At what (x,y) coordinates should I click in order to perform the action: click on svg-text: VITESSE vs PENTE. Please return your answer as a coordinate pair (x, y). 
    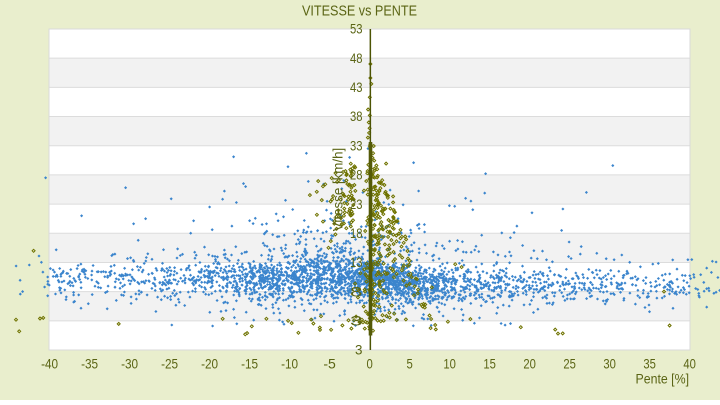
    Looking at the image, I should click on (359, 10).